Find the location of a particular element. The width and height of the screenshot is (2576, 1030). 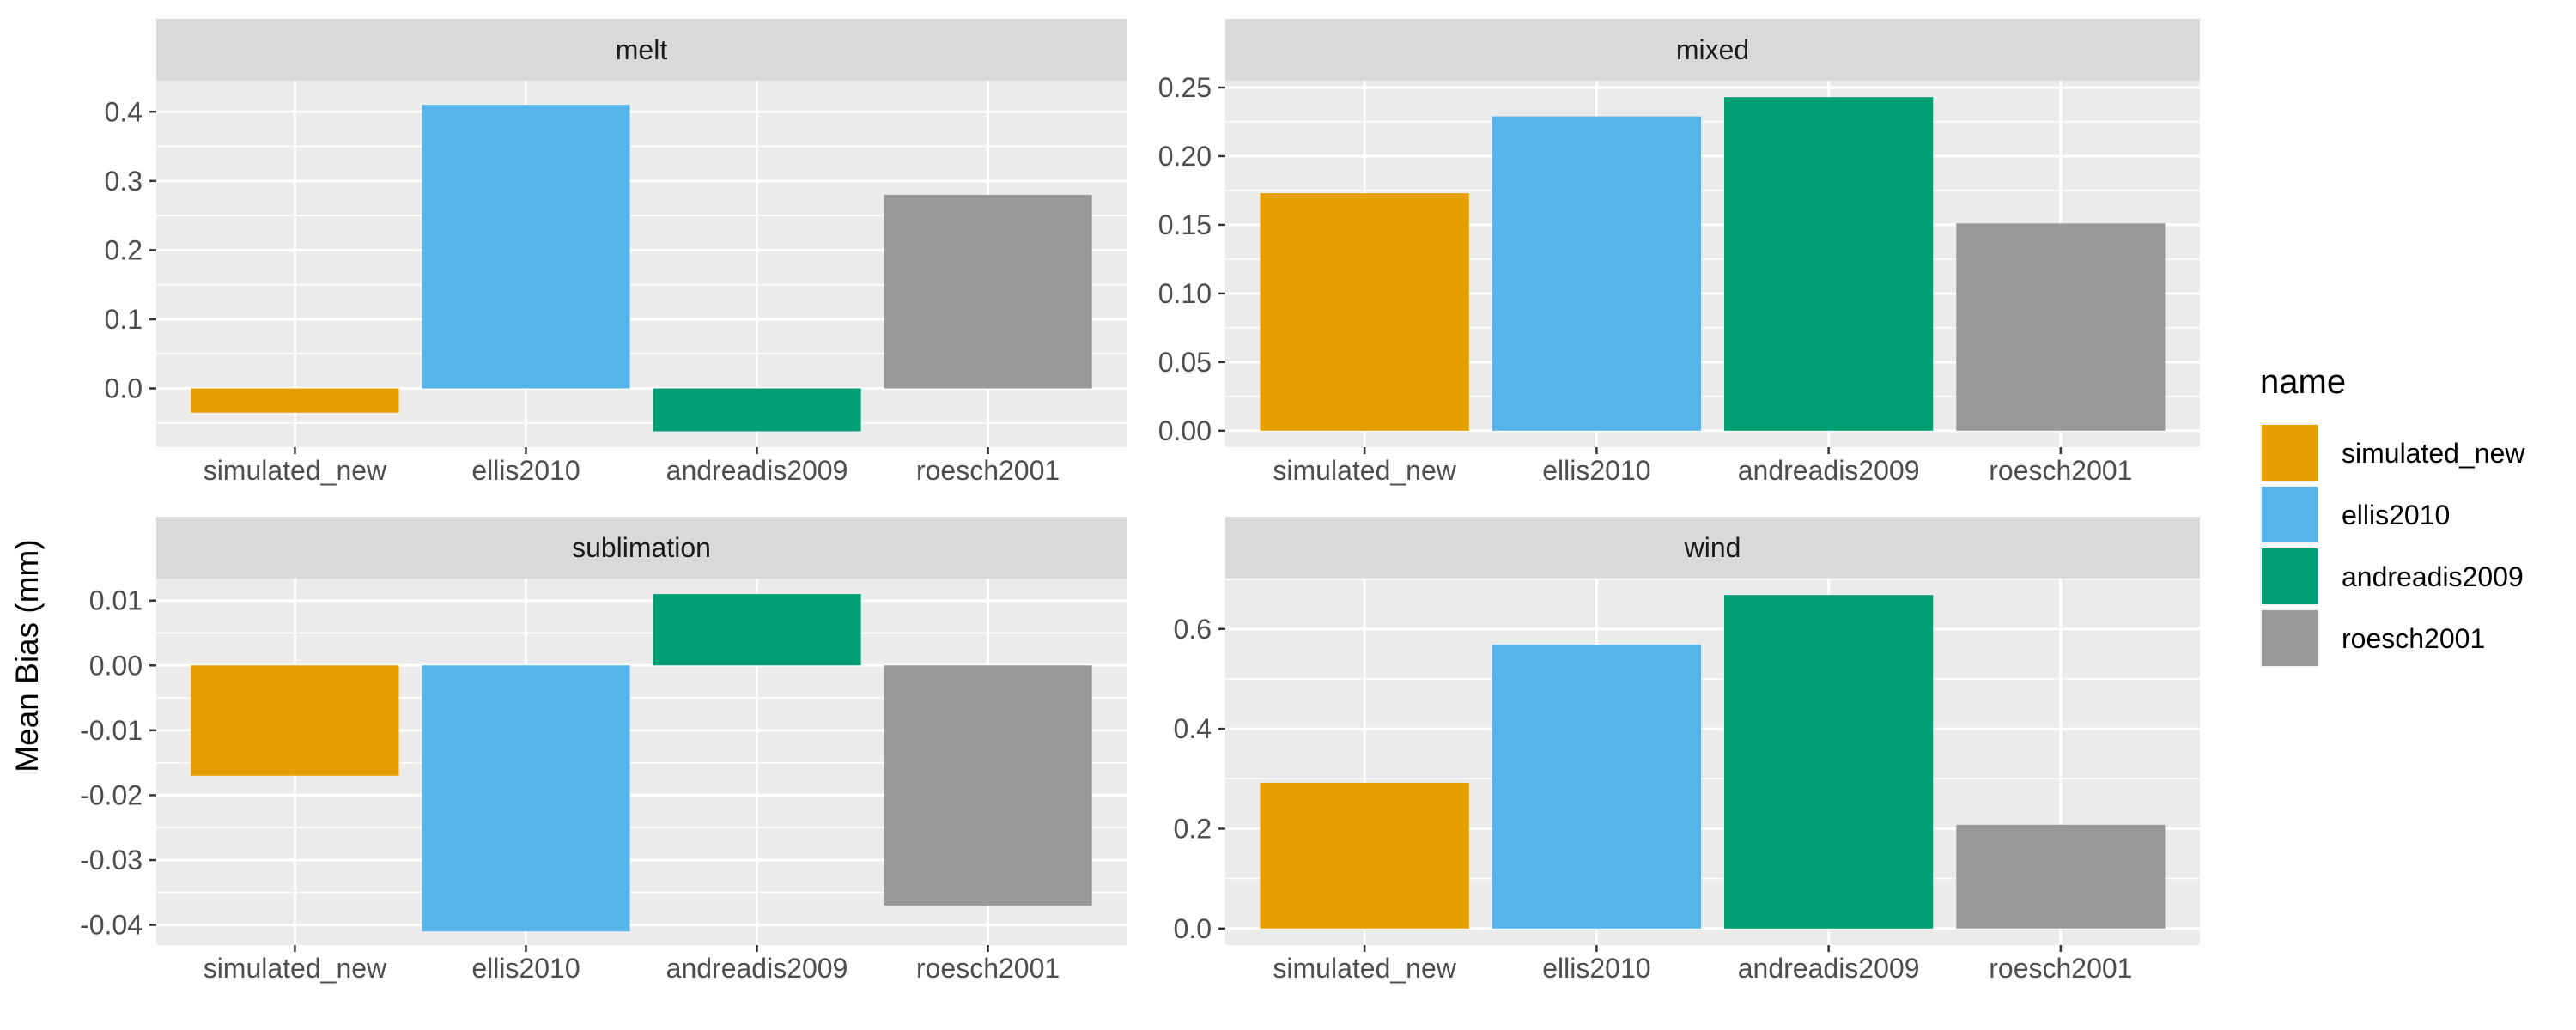

y-tick-label: 0.1 is located at coordinates (124, 319).